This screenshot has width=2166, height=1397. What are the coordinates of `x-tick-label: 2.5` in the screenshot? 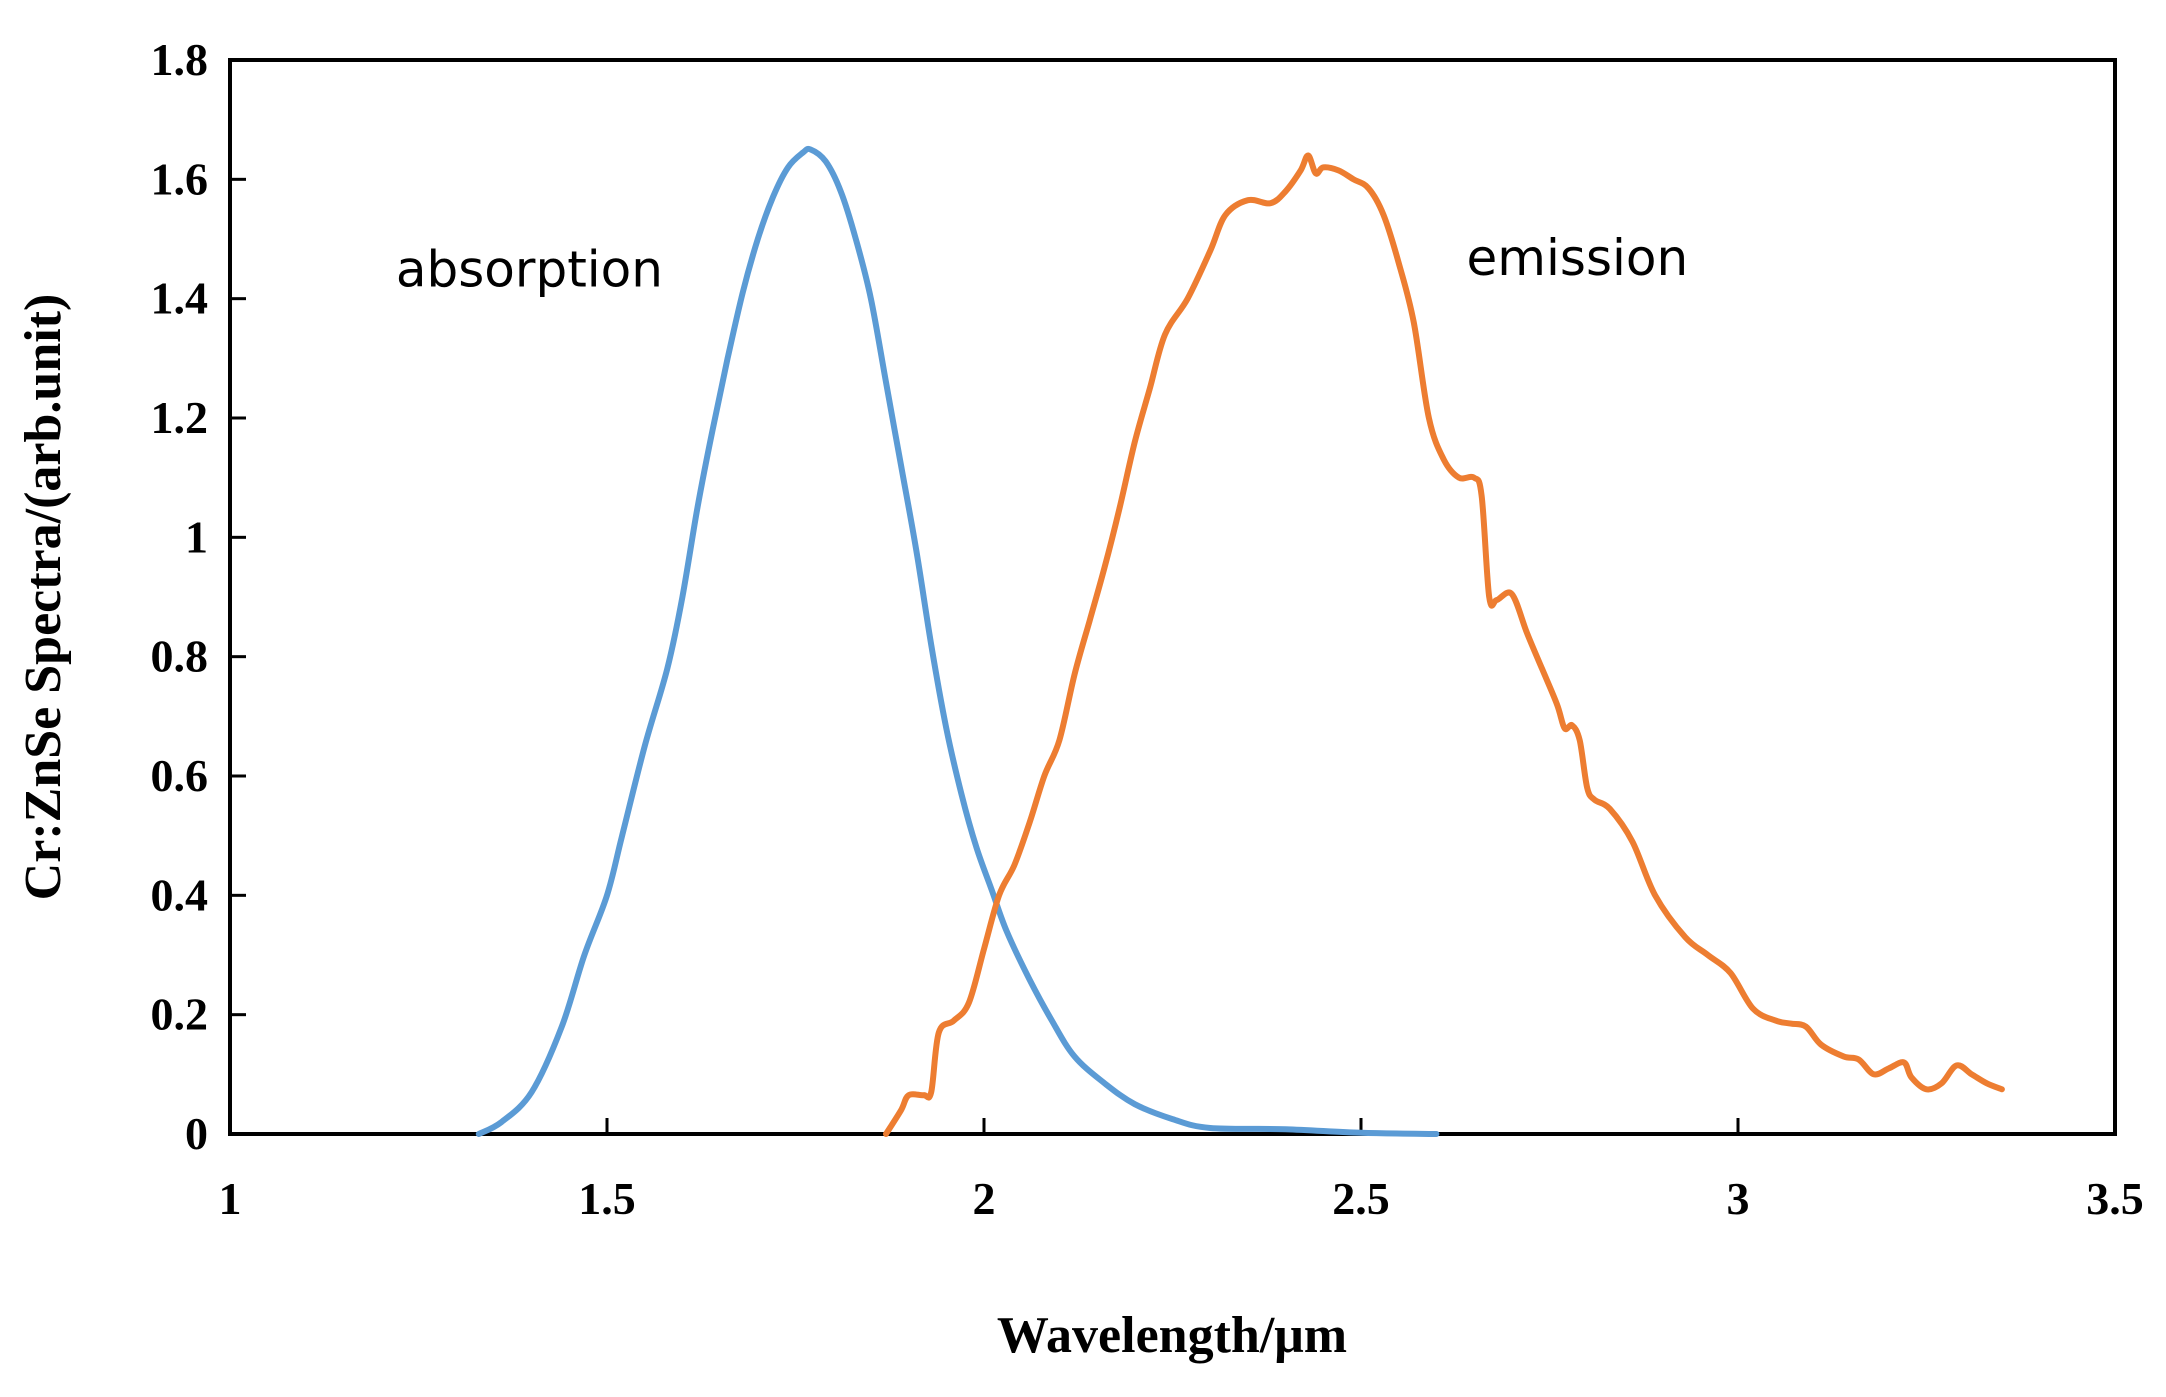 It's located at (1361, 1198).